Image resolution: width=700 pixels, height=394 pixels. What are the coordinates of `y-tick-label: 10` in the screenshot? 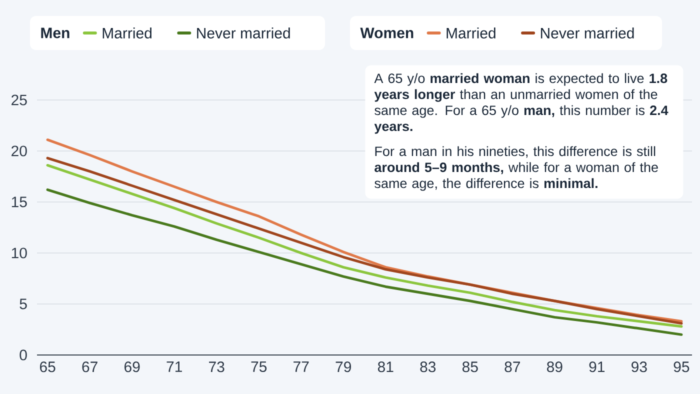 It's located at (19, 253).